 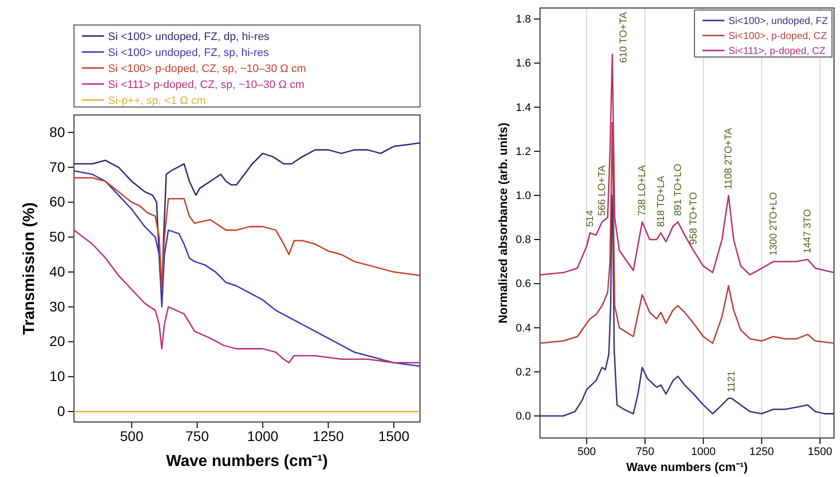 What do you see at coordinates (523, 20) in the screenshot?
I see `y-tick-label: 1.8` at bounding box center [523, 20].